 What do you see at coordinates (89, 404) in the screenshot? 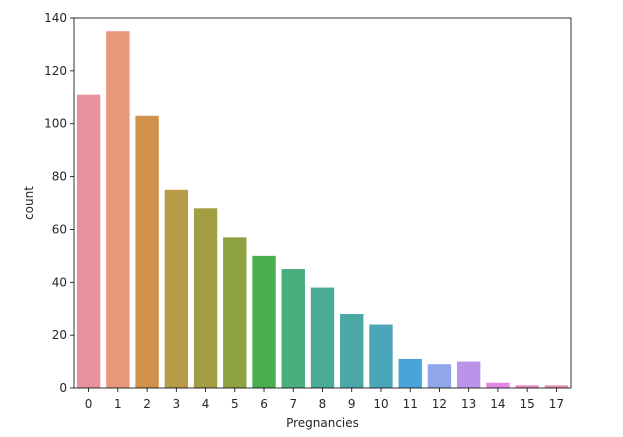
I see `x-tick-label: 0` at bounding box center [89, 404].